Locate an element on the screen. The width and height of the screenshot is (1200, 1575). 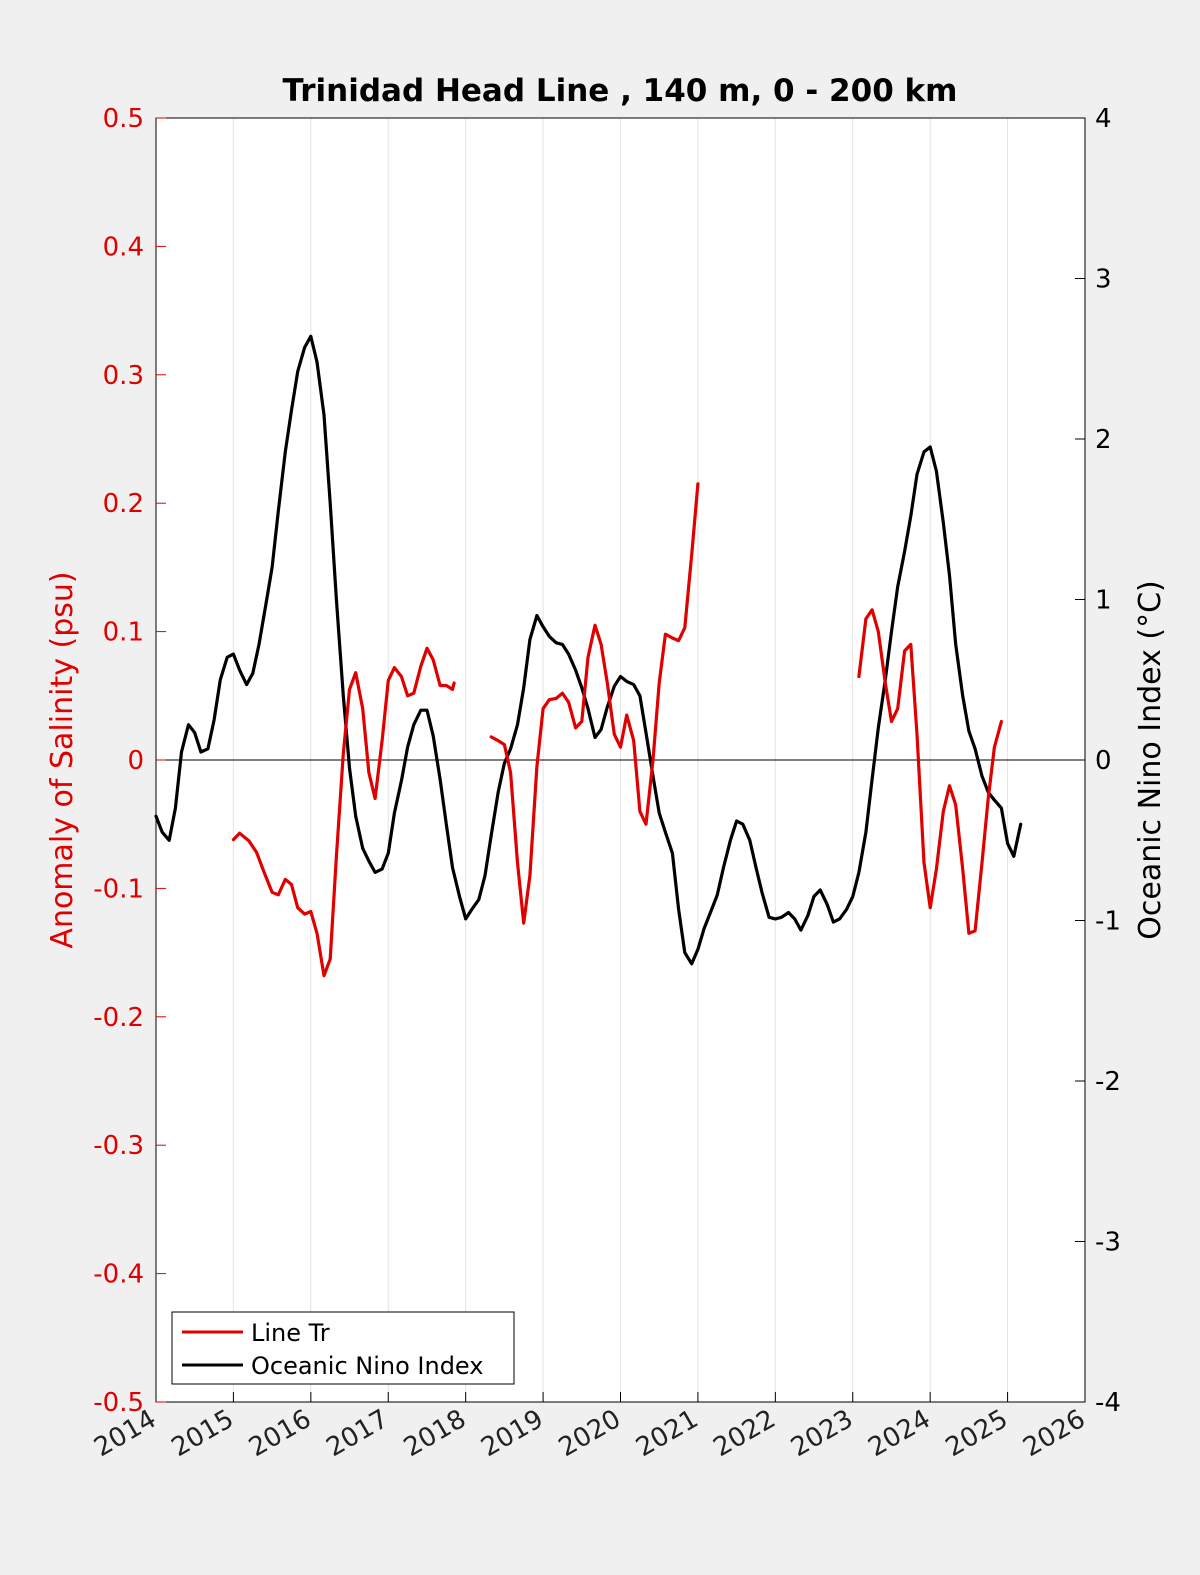
y-tick-label-right: -1 is located at coordinates (1108, 922).